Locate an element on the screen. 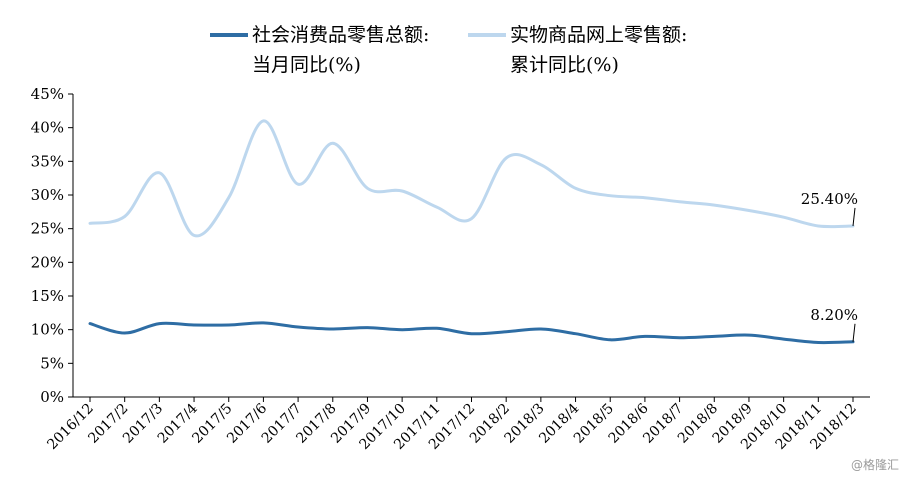  data-labels: 25.40% 8.20% is located at coordinates (829, 266).